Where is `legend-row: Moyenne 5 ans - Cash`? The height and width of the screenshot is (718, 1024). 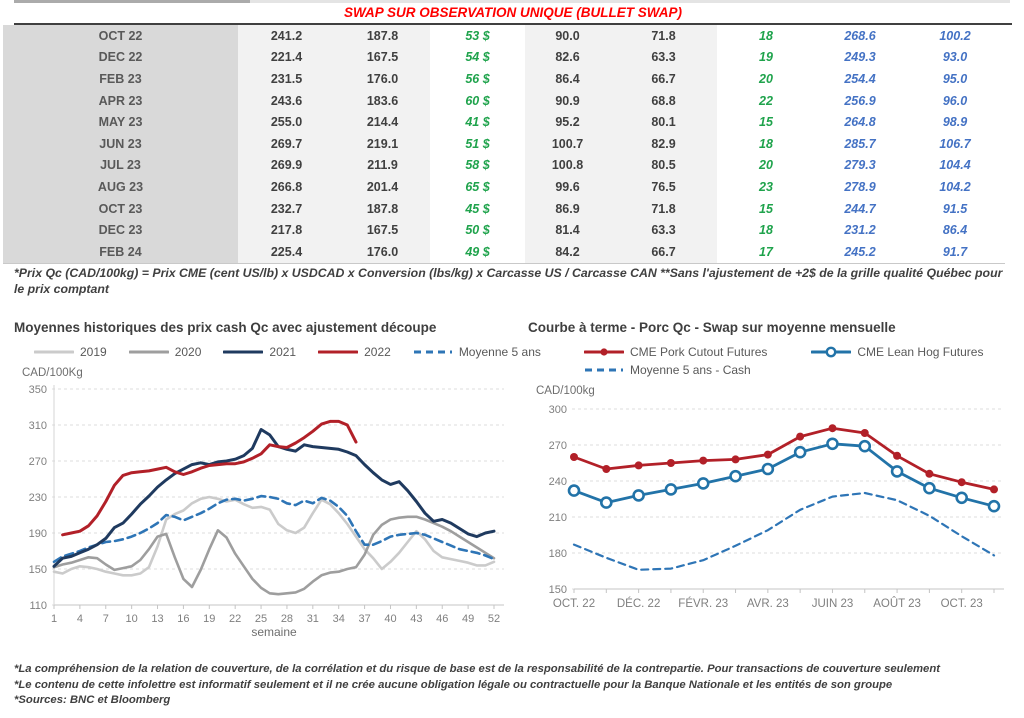 legend-row: Moyenne 5 ans - Cash is located at coordinates (804, 370).